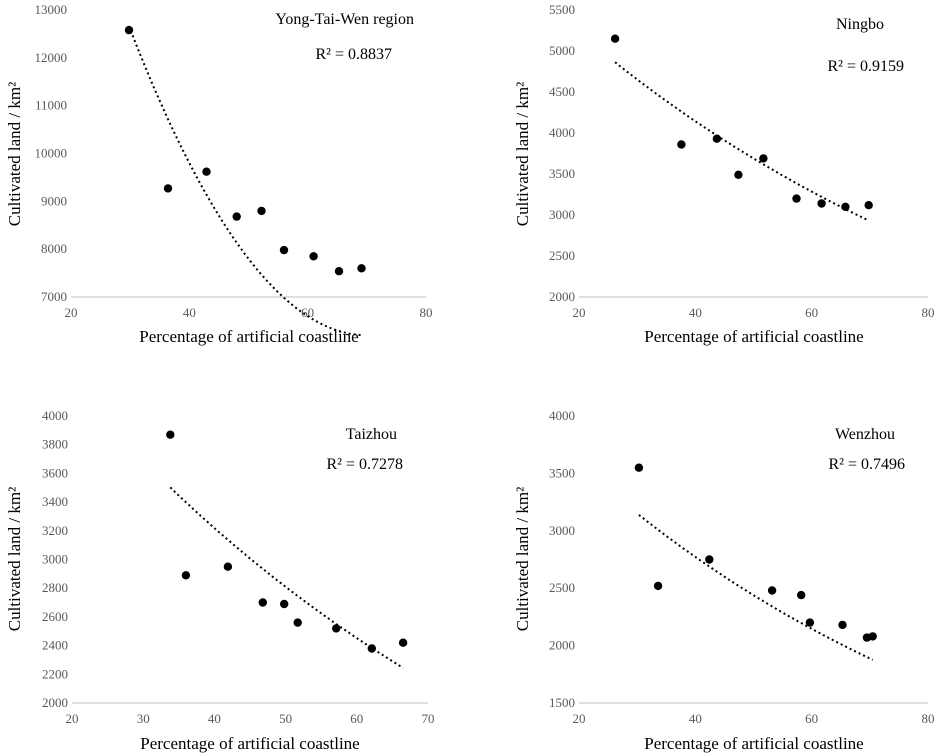  I want to click on y-tick-label: 2400, so click(55, 645).